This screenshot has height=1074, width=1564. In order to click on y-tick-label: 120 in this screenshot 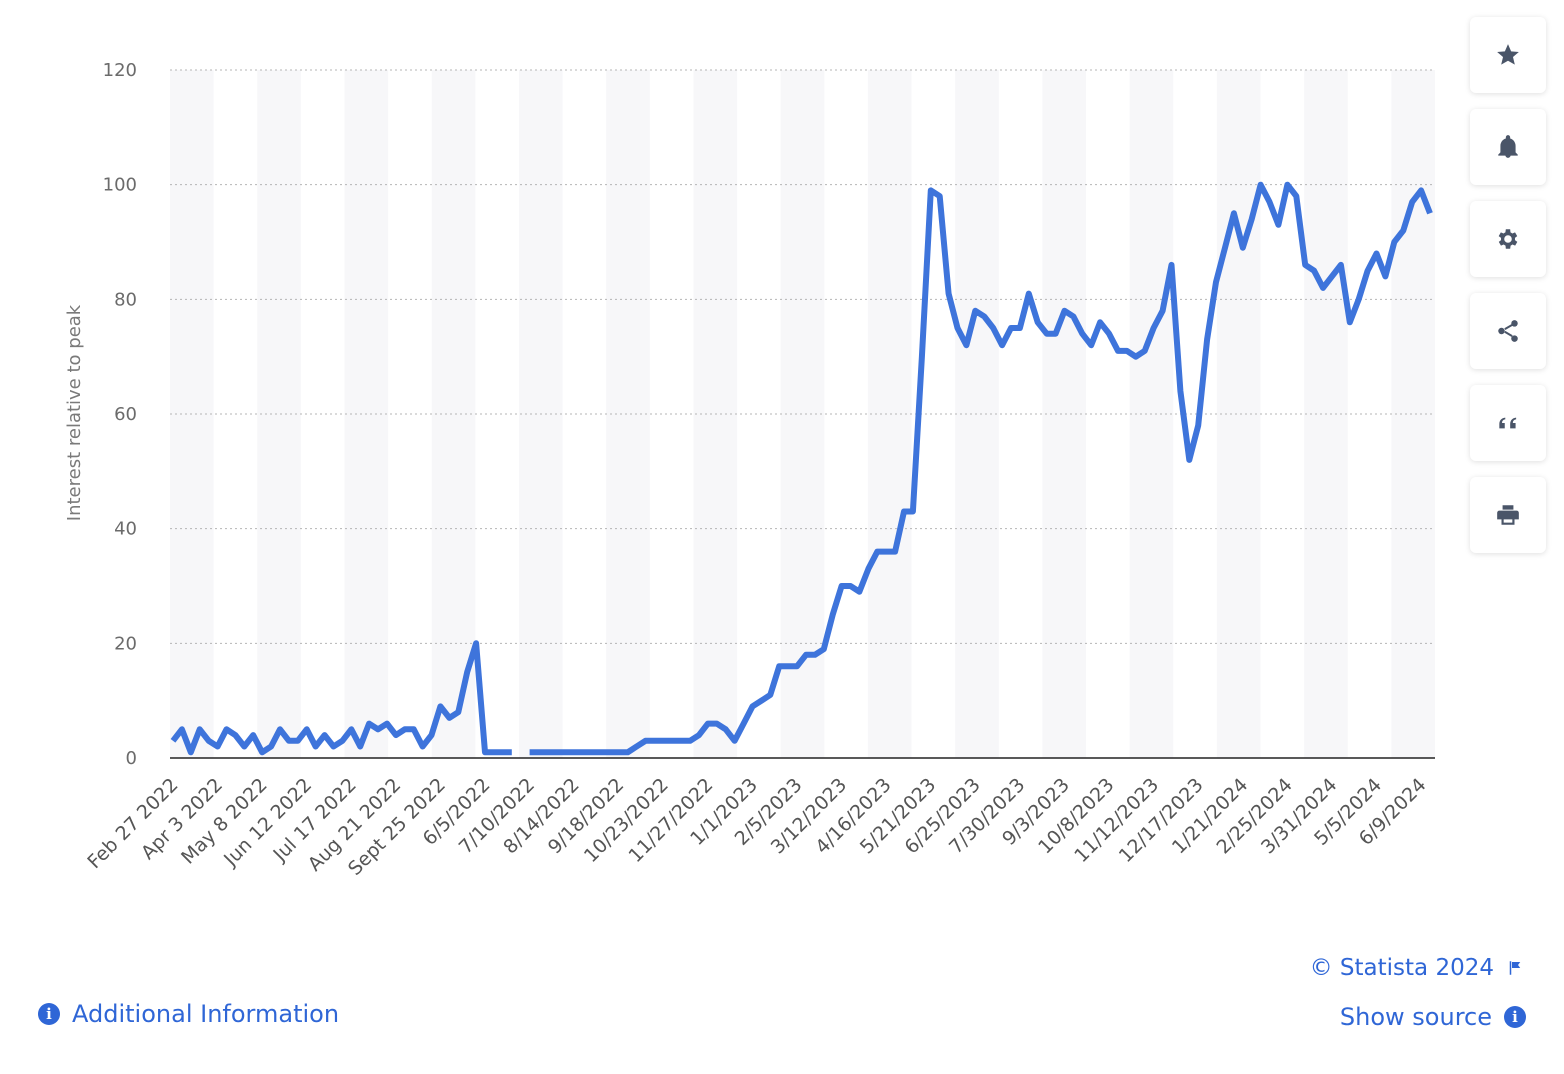, I will do `click(120, 70)`.